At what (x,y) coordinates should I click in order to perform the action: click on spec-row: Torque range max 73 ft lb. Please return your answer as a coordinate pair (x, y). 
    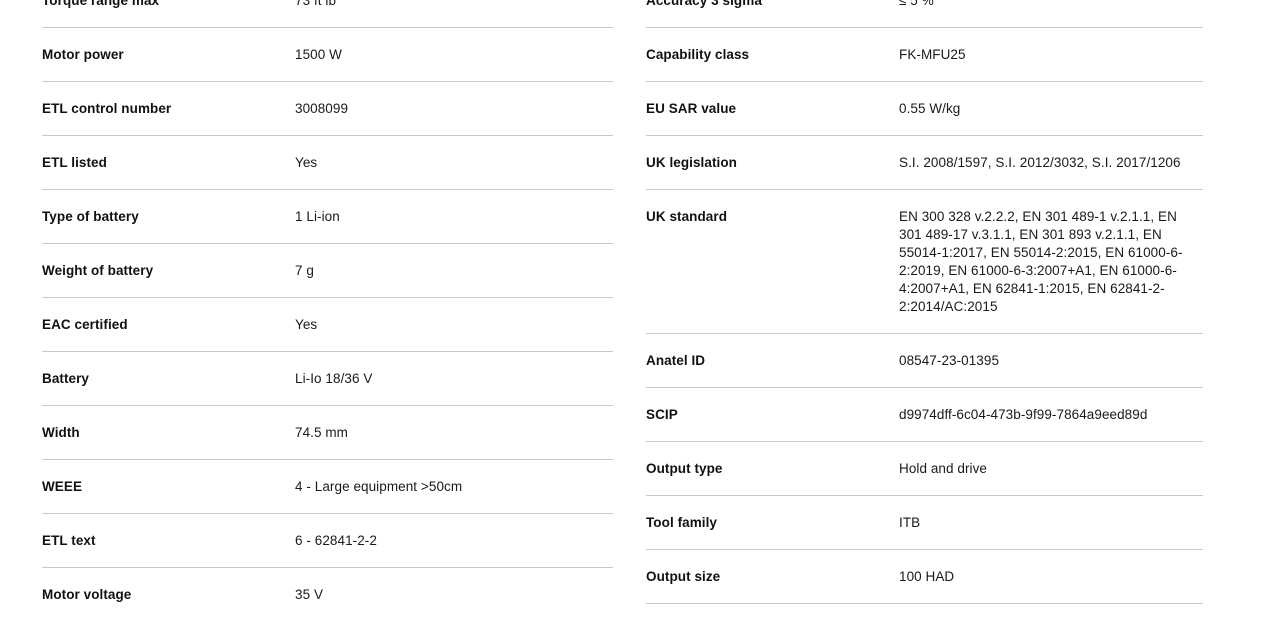
    Looking at the image, I should click on (327, 14).